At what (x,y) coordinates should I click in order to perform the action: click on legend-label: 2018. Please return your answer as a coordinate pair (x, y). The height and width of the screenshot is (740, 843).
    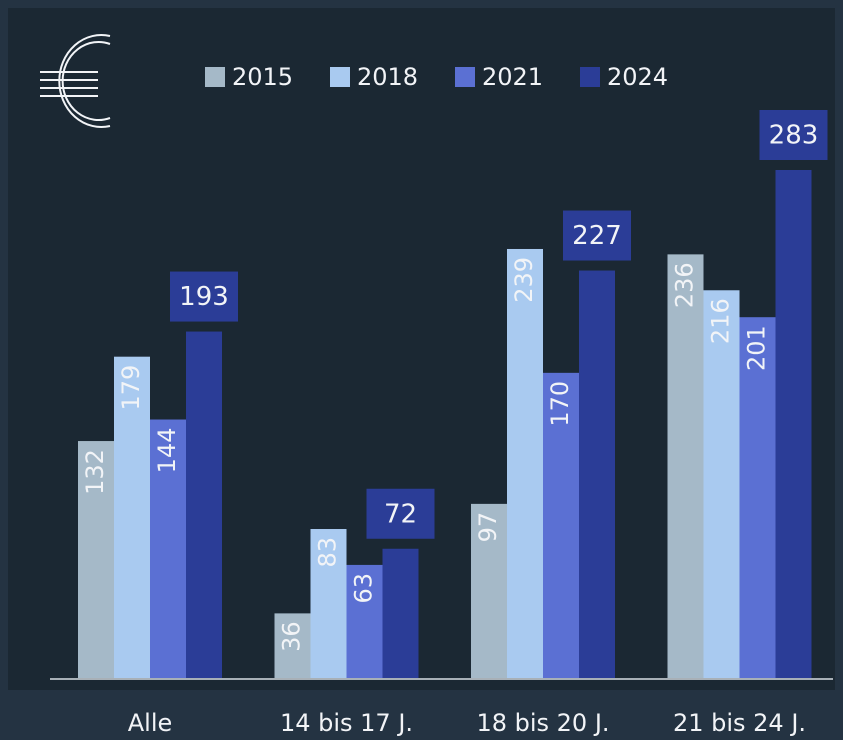
    Looking at the image, I should click on (387, 77).